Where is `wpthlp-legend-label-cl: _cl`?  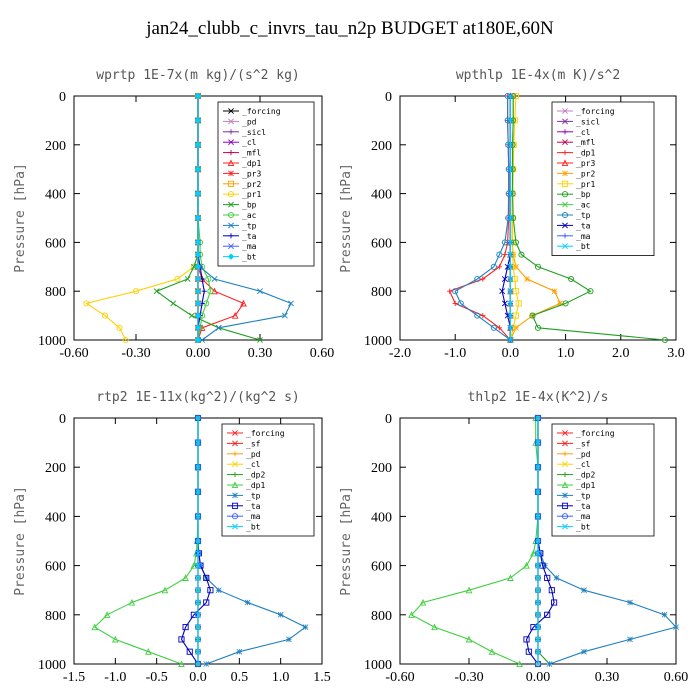 wpthlp-legend-label-cl: _cl is located at coordinates (583, 132).